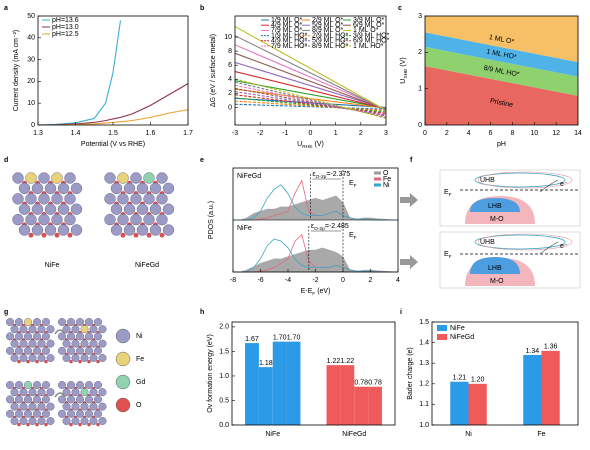  I want to click on legend-label: Gd, so click(140, 382).